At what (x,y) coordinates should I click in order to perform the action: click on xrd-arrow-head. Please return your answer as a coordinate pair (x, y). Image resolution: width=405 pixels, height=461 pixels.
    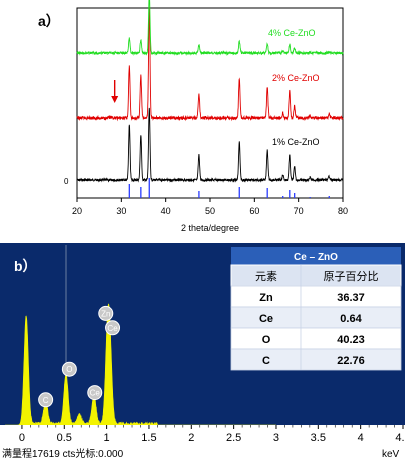
    Looking at the image, I should click on (115, 99).